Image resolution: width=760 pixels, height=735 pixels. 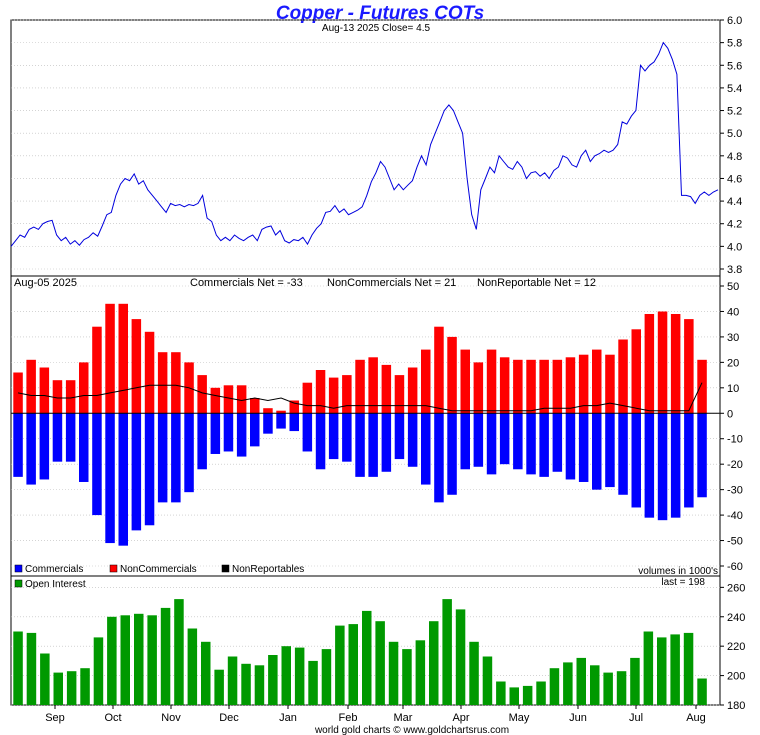 What do you see at coordinates (18, 568) in the screenshot?
I see `legend-swatch-commercials` at bounding box center [18, 568].